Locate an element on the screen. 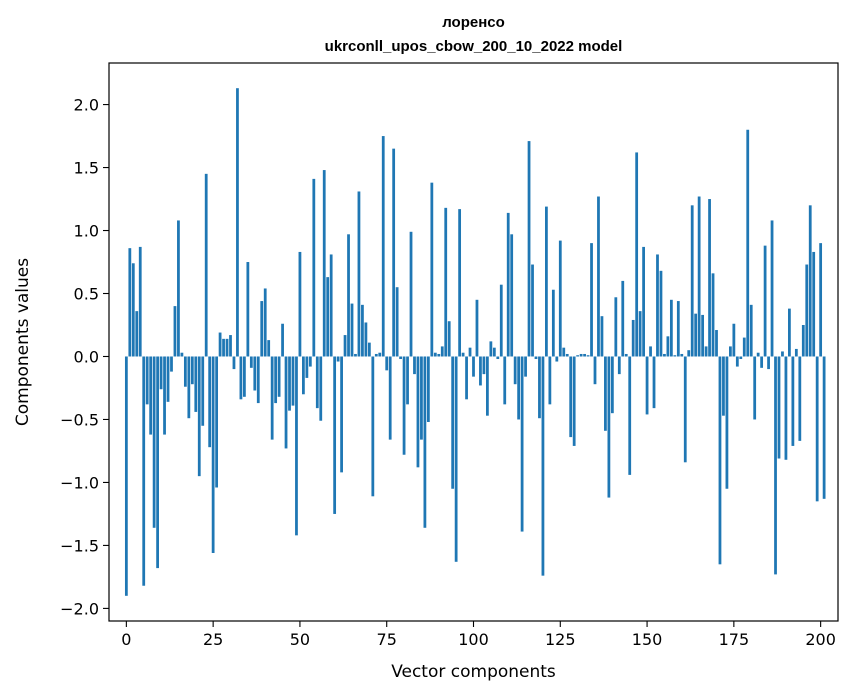  x-axis-label: Vector components is located at coordinates (473, 672).